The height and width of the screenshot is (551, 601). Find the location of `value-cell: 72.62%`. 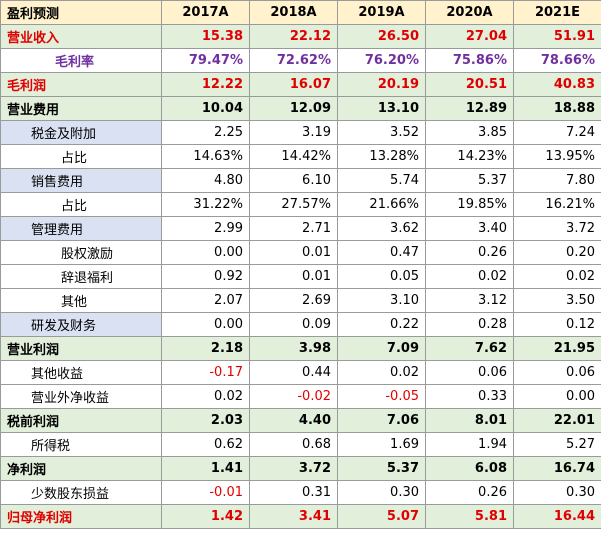

value-cell: 72.62% is located at coordinates (293, 60).